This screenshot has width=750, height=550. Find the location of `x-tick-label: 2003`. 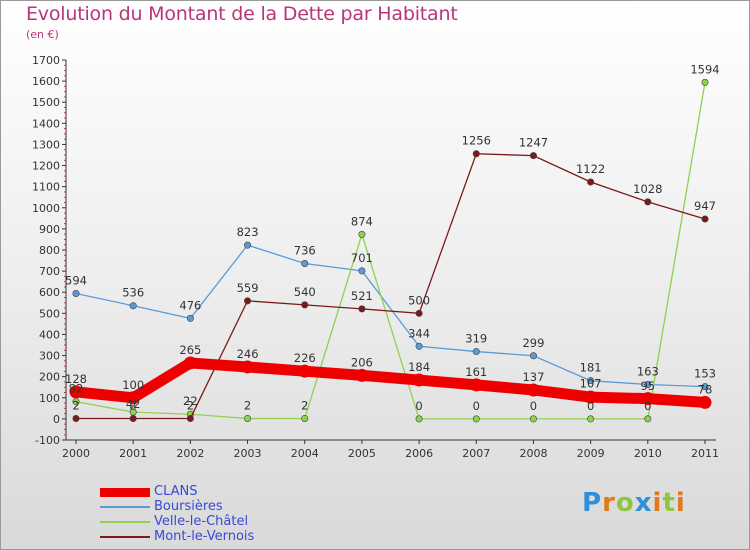

x-tick-label: 2003 is located at coordinates (248, 453).